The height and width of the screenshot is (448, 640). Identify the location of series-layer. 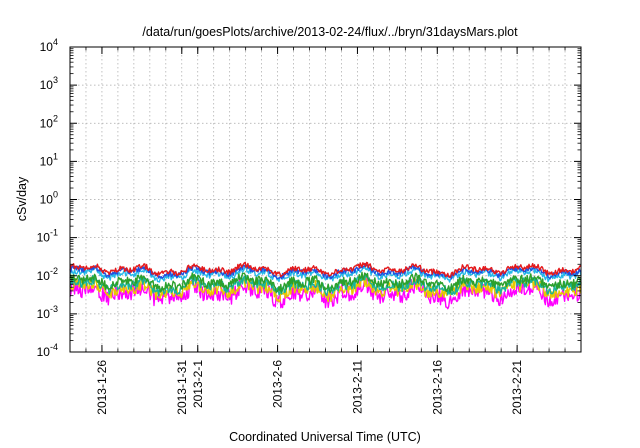
(325, 285).